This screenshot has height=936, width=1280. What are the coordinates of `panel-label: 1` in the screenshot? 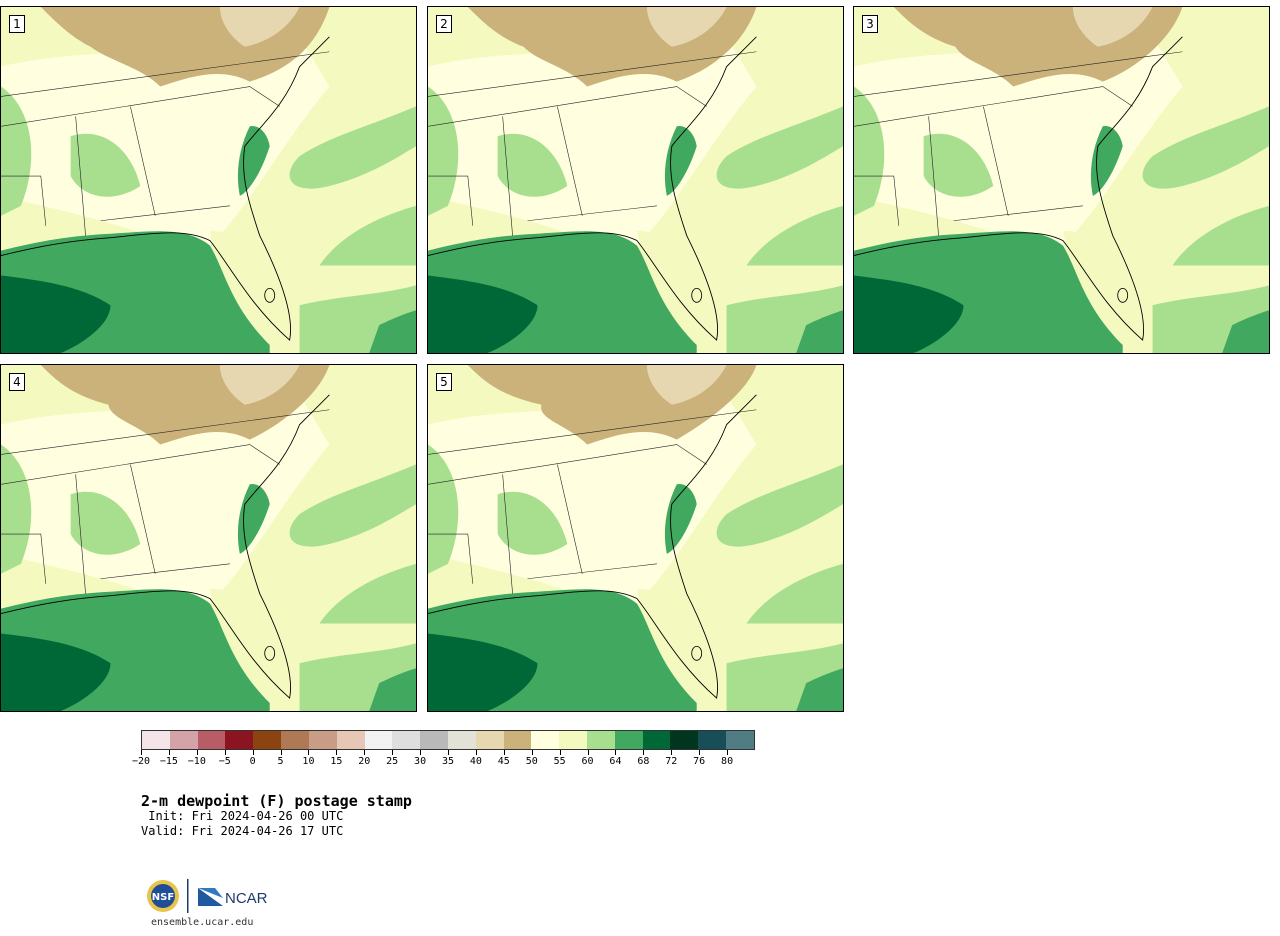 It's located at (17, 24).